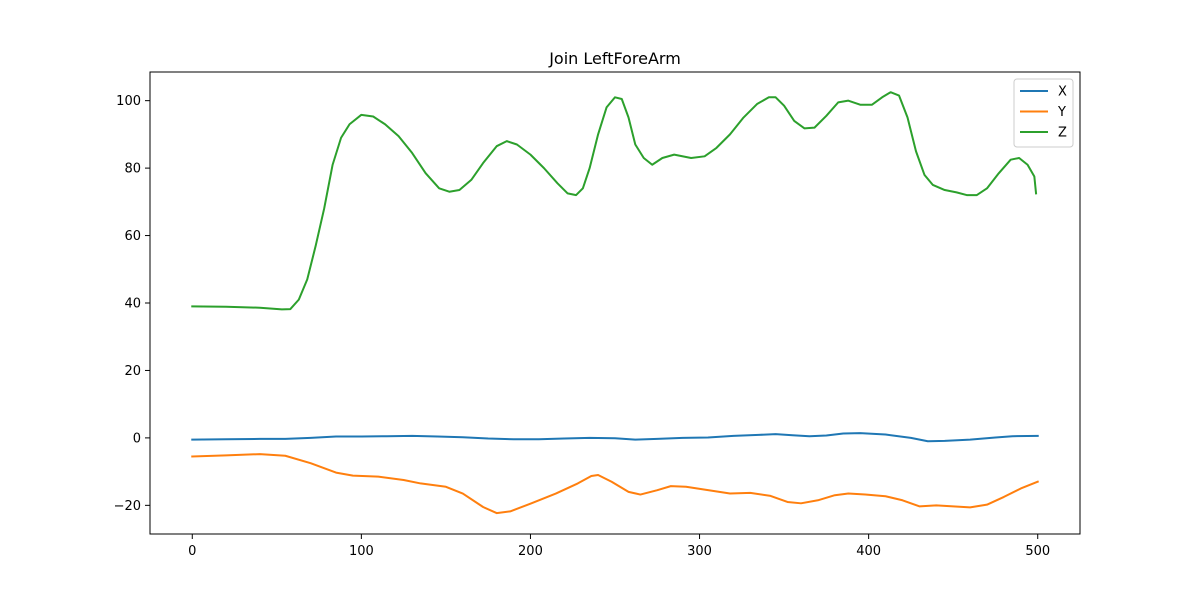 Image resolution: width=1200 pixels, height=600 pixels. What do you see at coordinates (361, 551) in the screenshot?
I see `x-tick-label: 100` at bounding box center [361, 551].